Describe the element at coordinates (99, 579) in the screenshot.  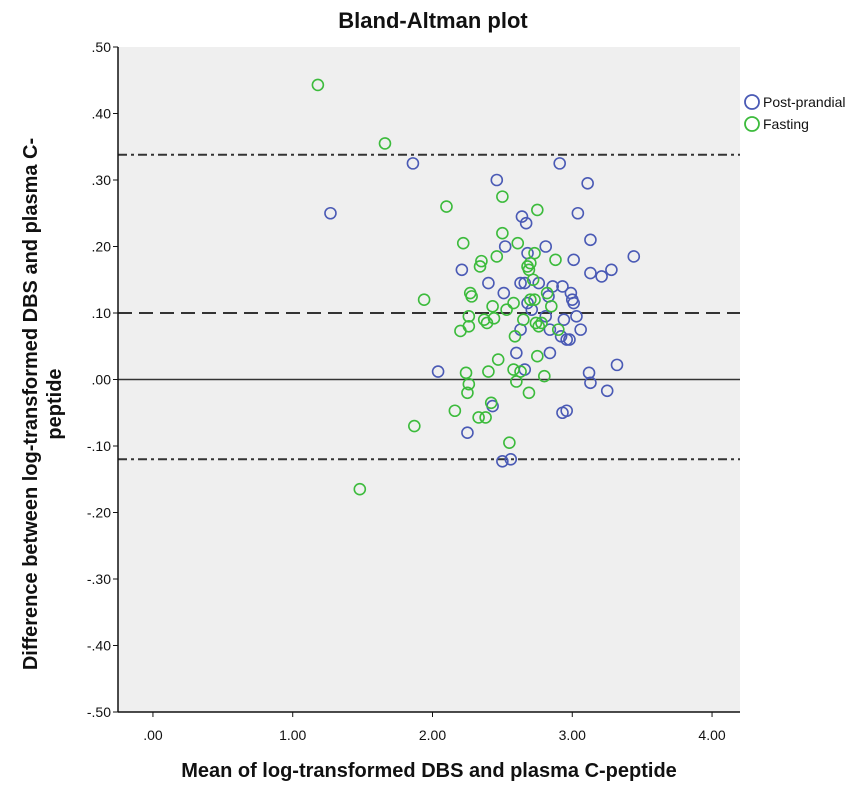
I see `y-tick-label: -.30` at that location.